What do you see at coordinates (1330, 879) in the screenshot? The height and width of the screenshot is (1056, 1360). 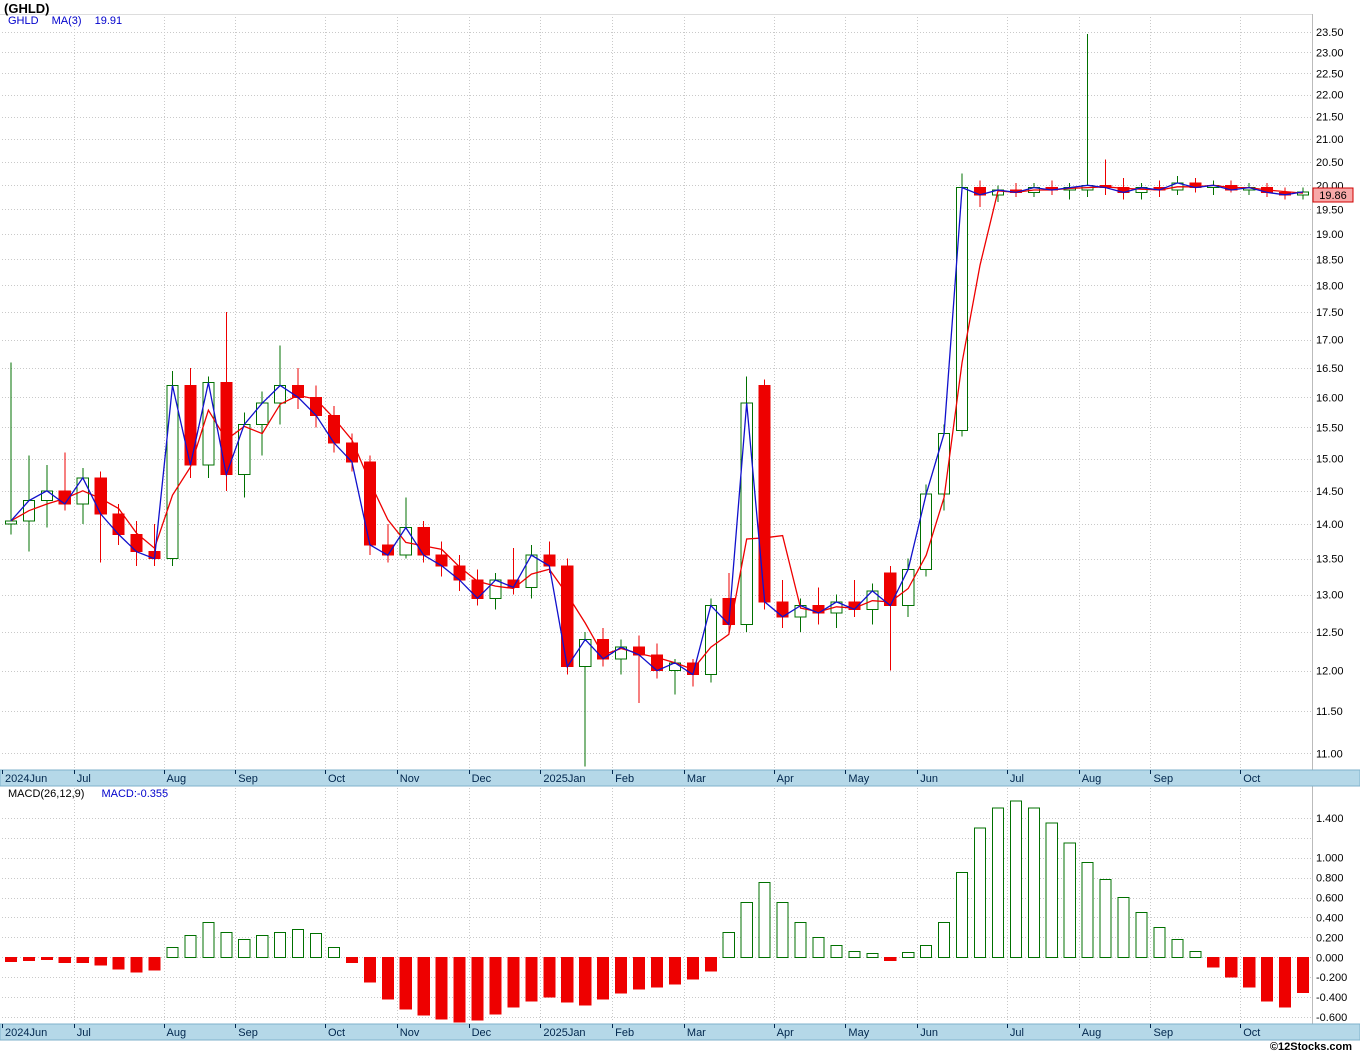 I see `macd-tick-label: 0.800` at bounding box center [1330, 879].